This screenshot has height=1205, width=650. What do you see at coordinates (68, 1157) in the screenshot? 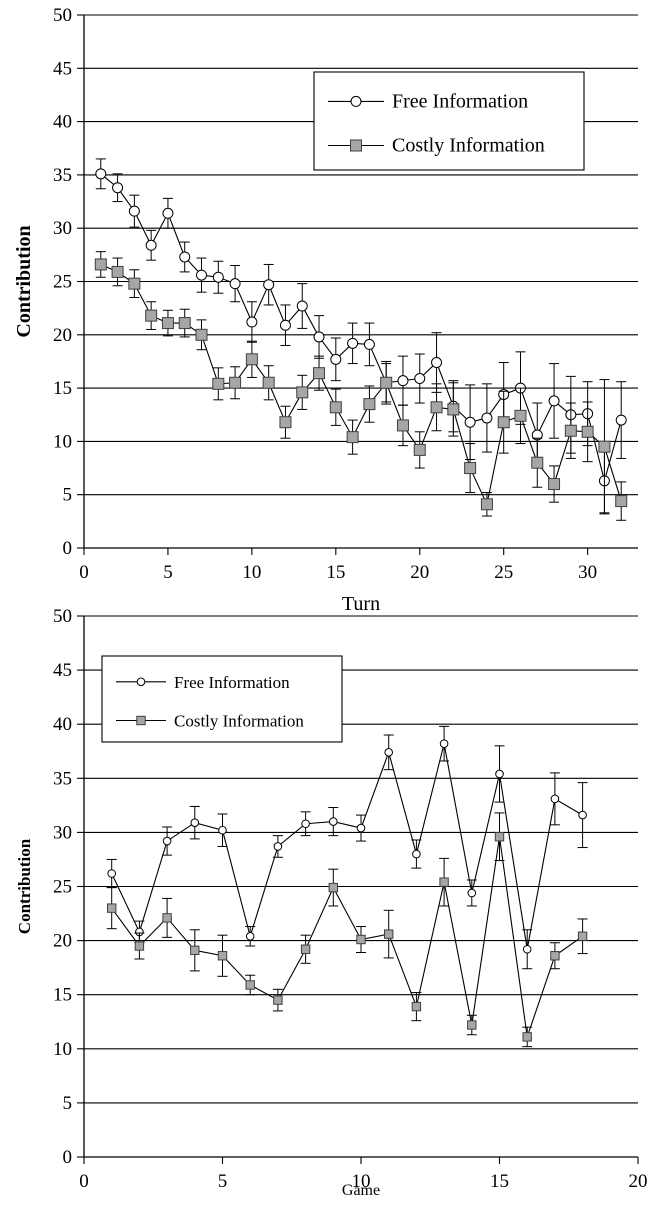
I see `y-tick-label: 0` at bounding box center [68, 1157].